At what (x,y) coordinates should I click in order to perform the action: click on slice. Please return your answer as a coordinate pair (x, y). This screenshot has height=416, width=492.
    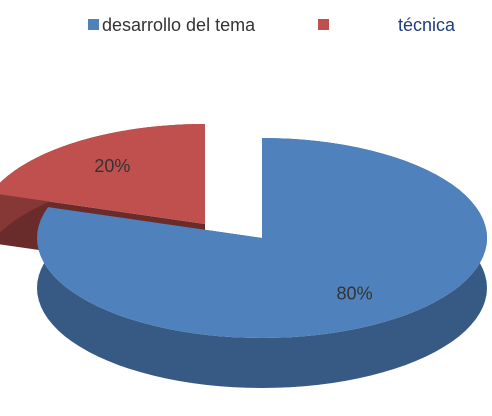
    Looking at the image, I should click on (102, 174).